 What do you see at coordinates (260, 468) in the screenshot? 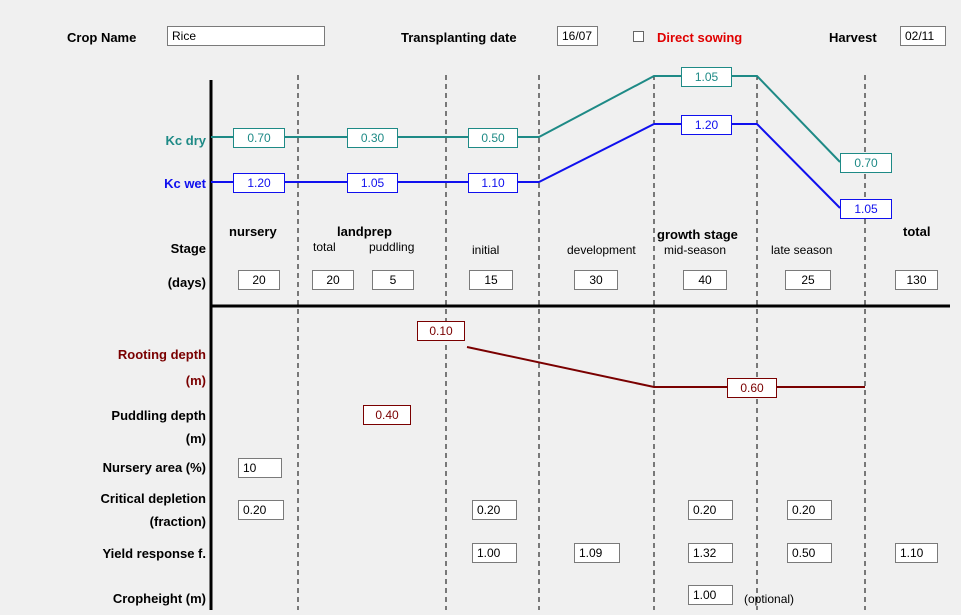
I see `nursery-area-input: 10` at bounding box center [260, 468].